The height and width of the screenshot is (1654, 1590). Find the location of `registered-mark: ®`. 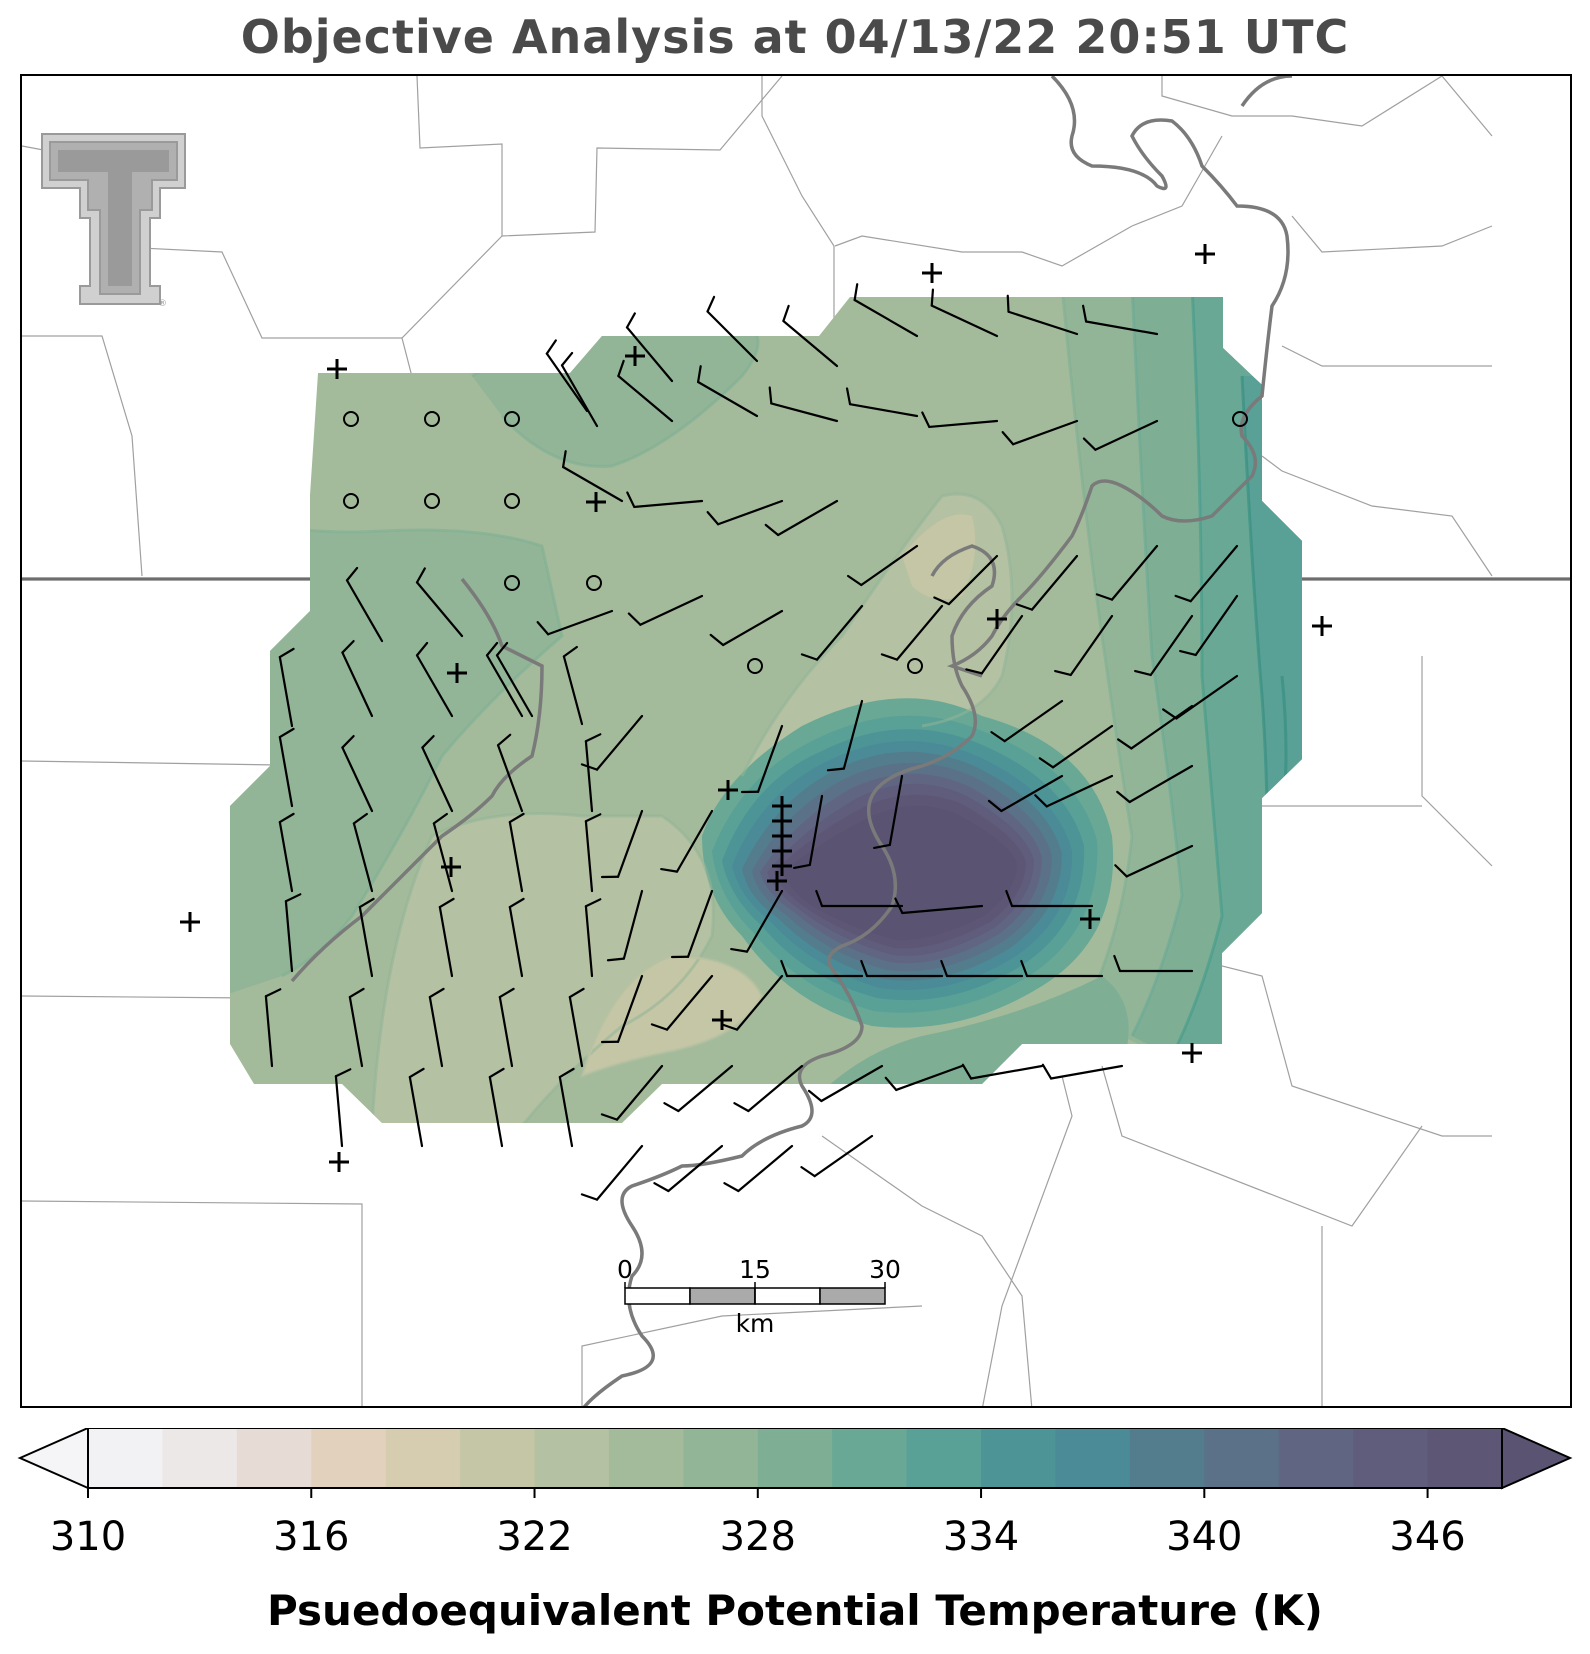

registered-mark: ® is located at coordinates (162, 304).